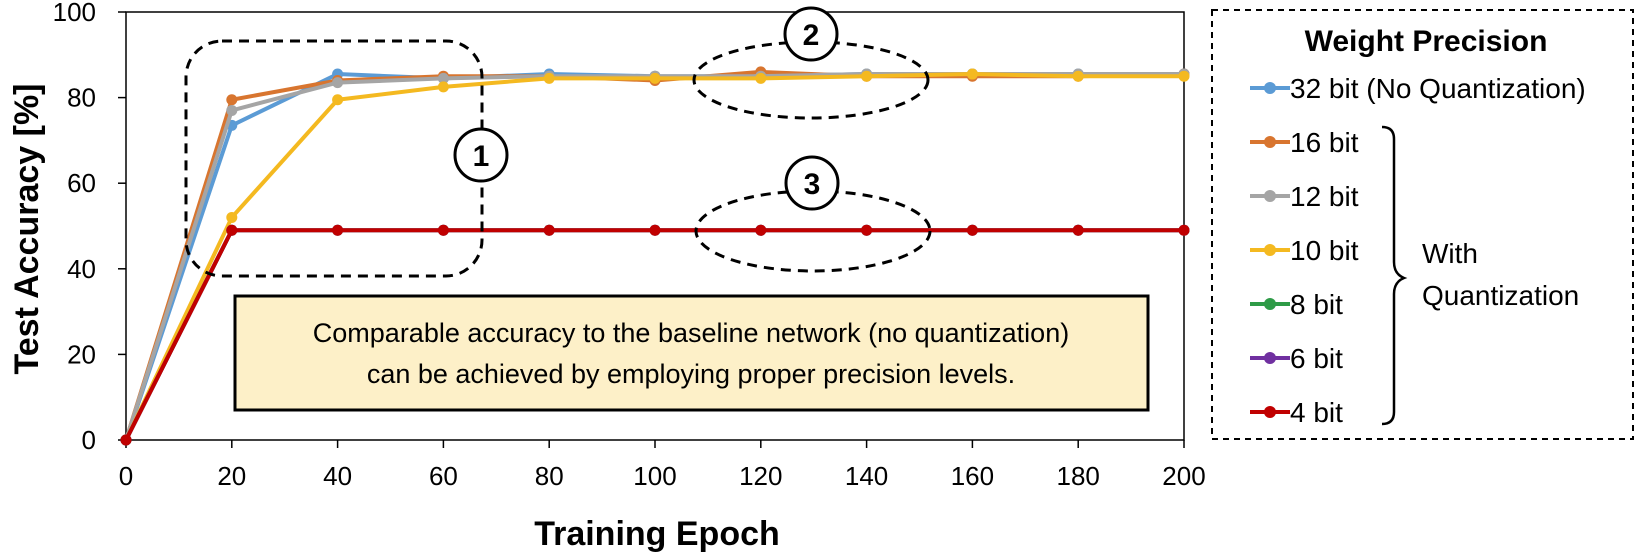 This screenshot has height=553, width=1637. I want to click on callout-1: 1, so click(346, 158).